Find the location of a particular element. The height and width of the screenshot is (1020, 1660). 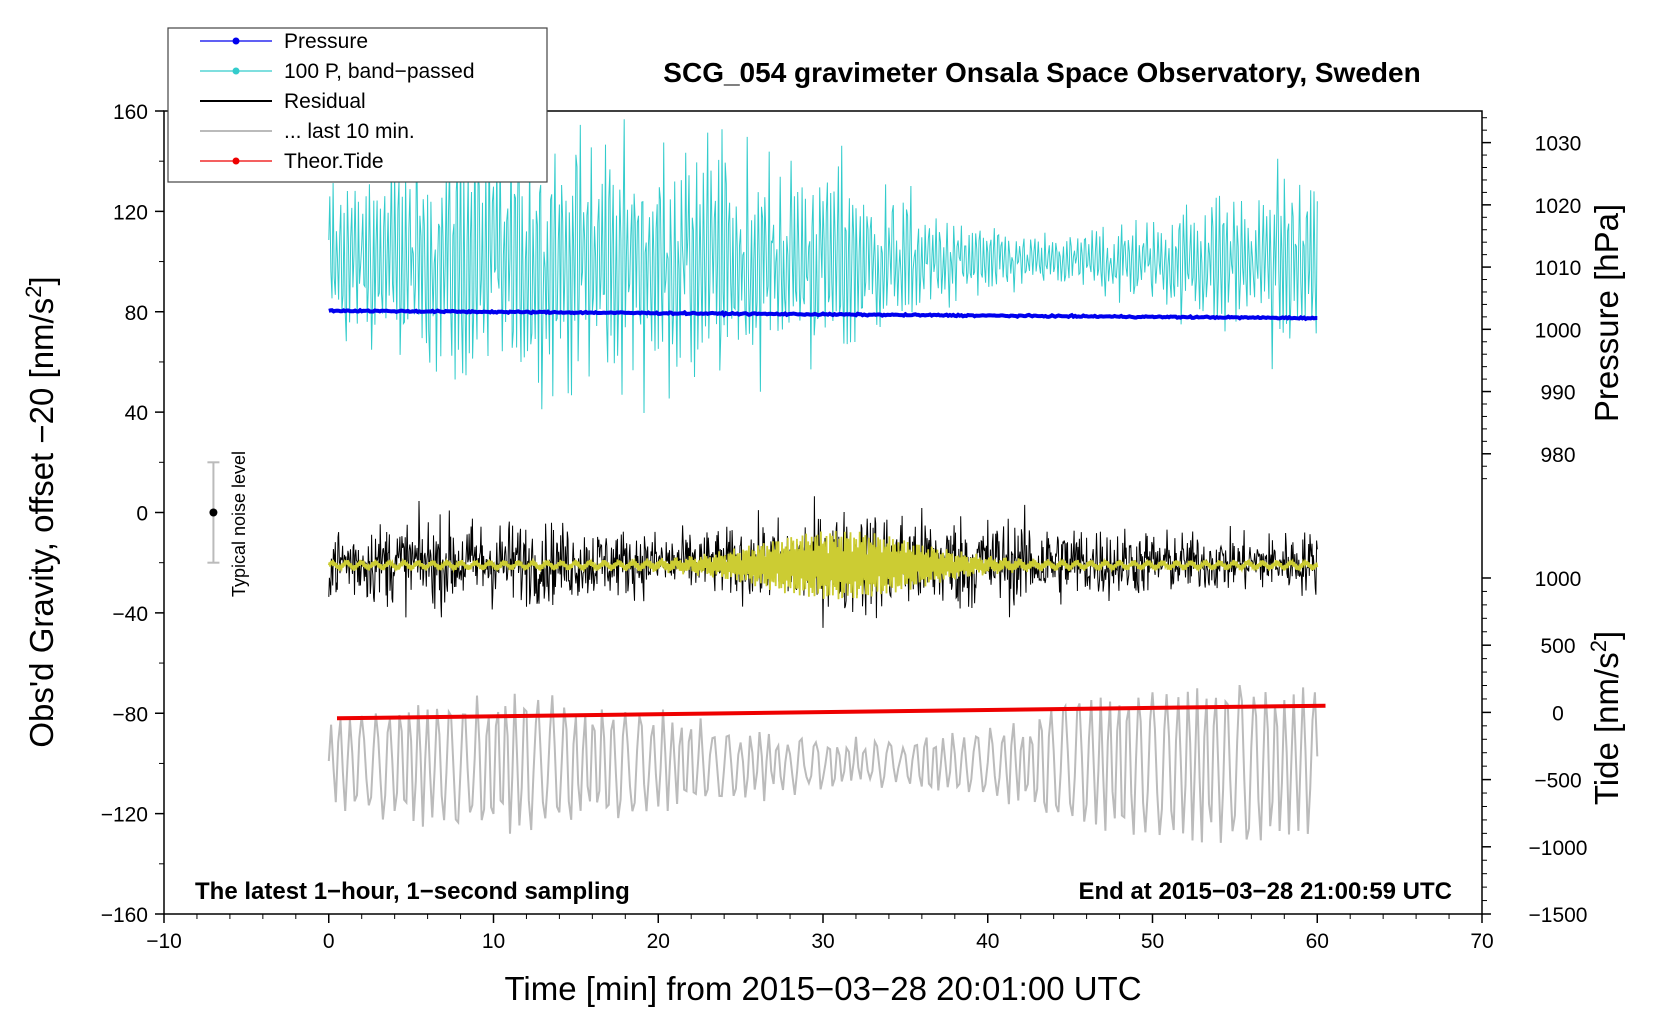

y-pressure-tick-label: 990 is located at coordinates (1557, 393).